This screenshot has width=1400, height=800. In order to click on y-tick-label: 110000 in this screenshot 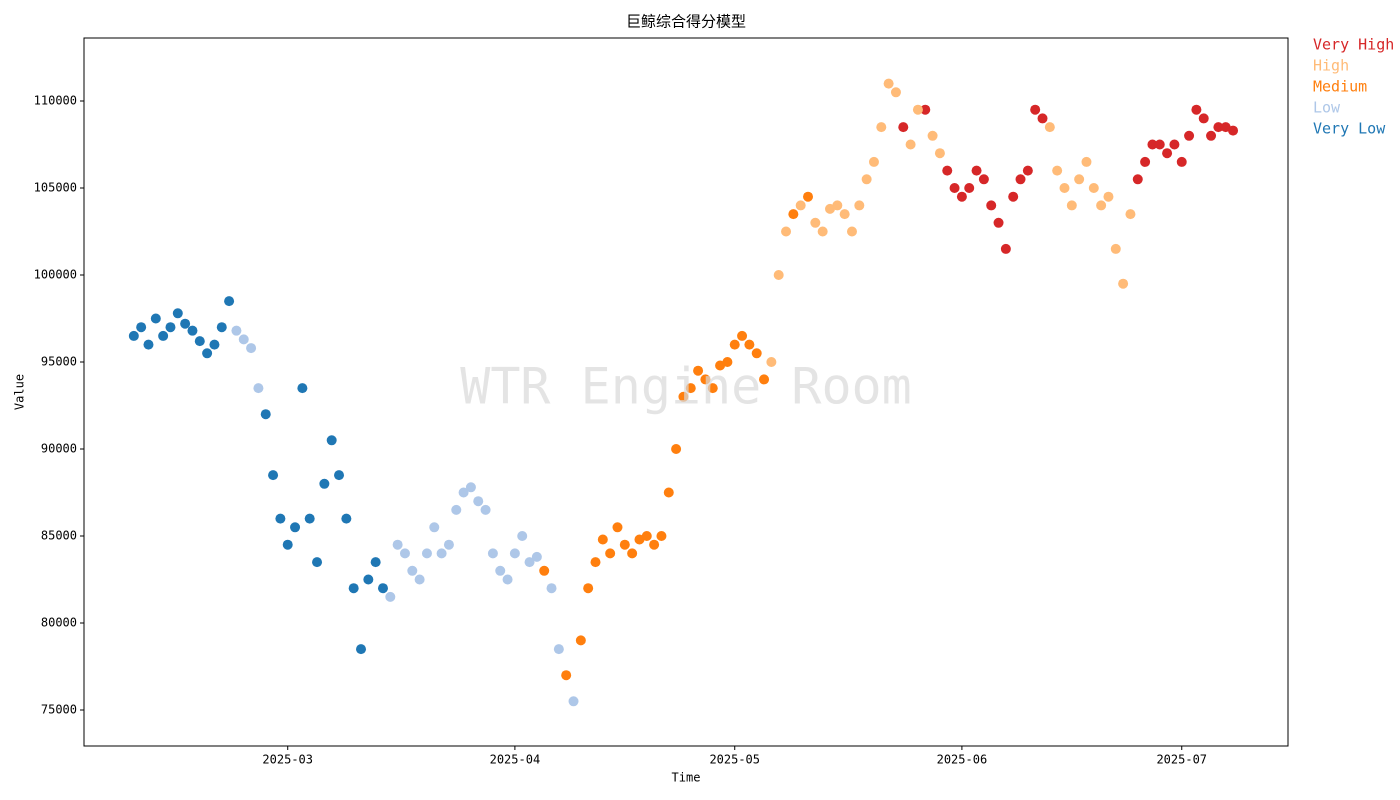, I will do `click(55, 101)`.